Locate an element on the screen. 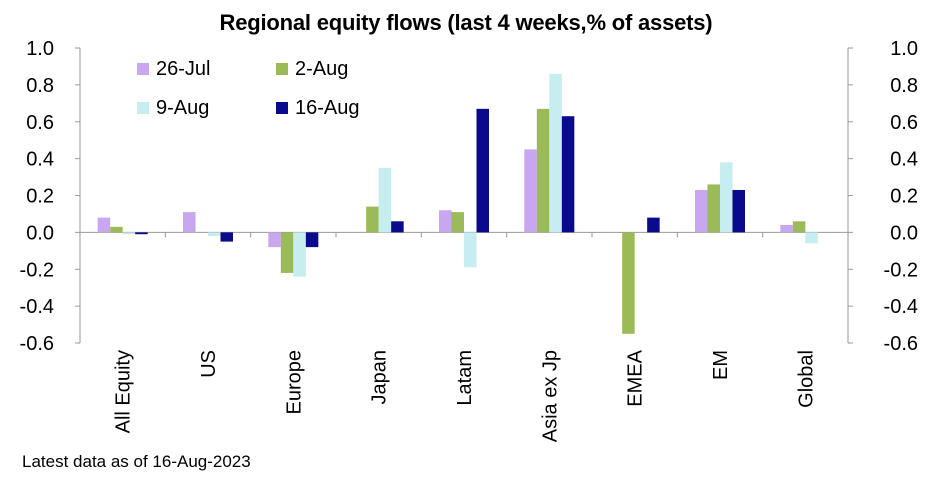 Image resolution: width=932 pixels, height=494 pixels. left-y-tick-label: 0.2 is located at coordinates (40, 197).